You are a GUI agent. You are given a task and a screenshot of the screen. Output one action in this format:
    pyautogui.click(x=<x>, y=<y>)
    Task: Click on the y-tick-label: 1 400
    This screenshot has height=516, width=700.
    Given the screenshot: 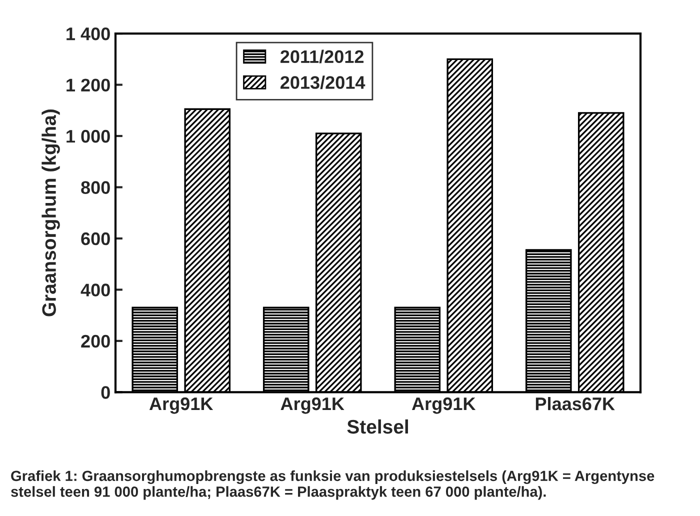 What is the action you would take?
    pyautogui.click(x=88, y=33)
    